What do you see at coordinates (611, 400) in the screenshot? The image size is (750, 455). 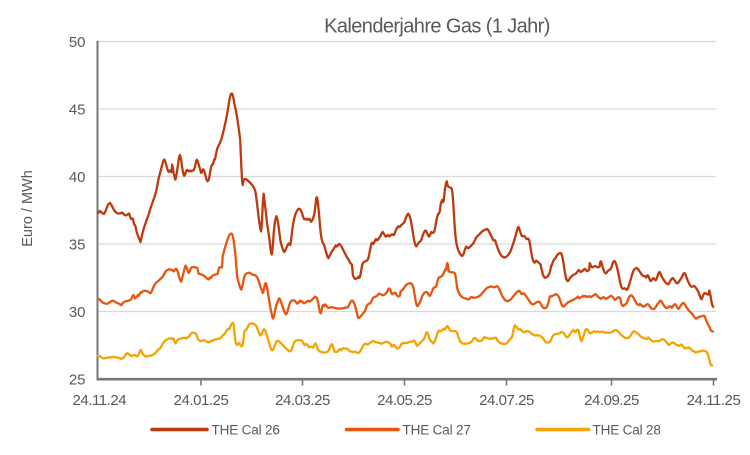 I see `svg-text: 24.09.25` at bounding box center [611, 400].